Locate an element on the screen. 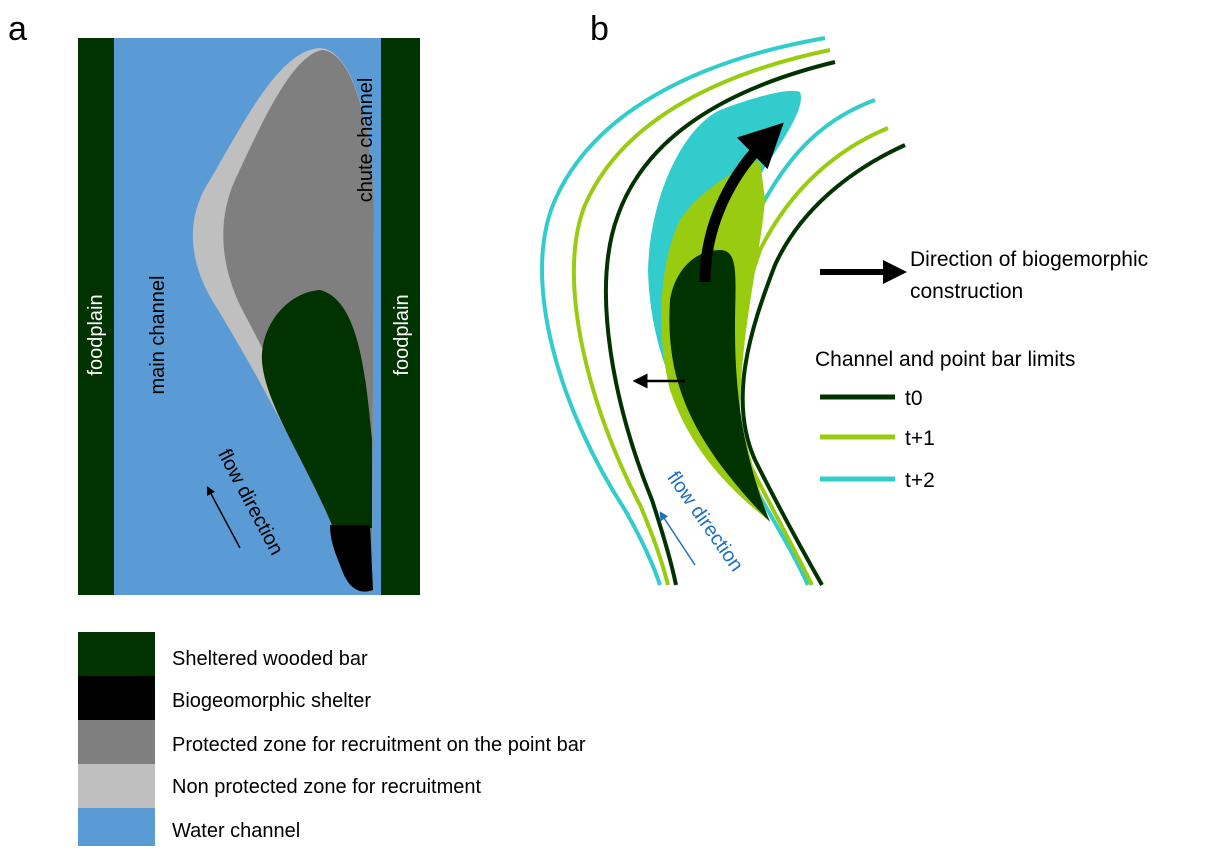  legend-text: Sheltered wooded bar is located at coordinates (270, 659).